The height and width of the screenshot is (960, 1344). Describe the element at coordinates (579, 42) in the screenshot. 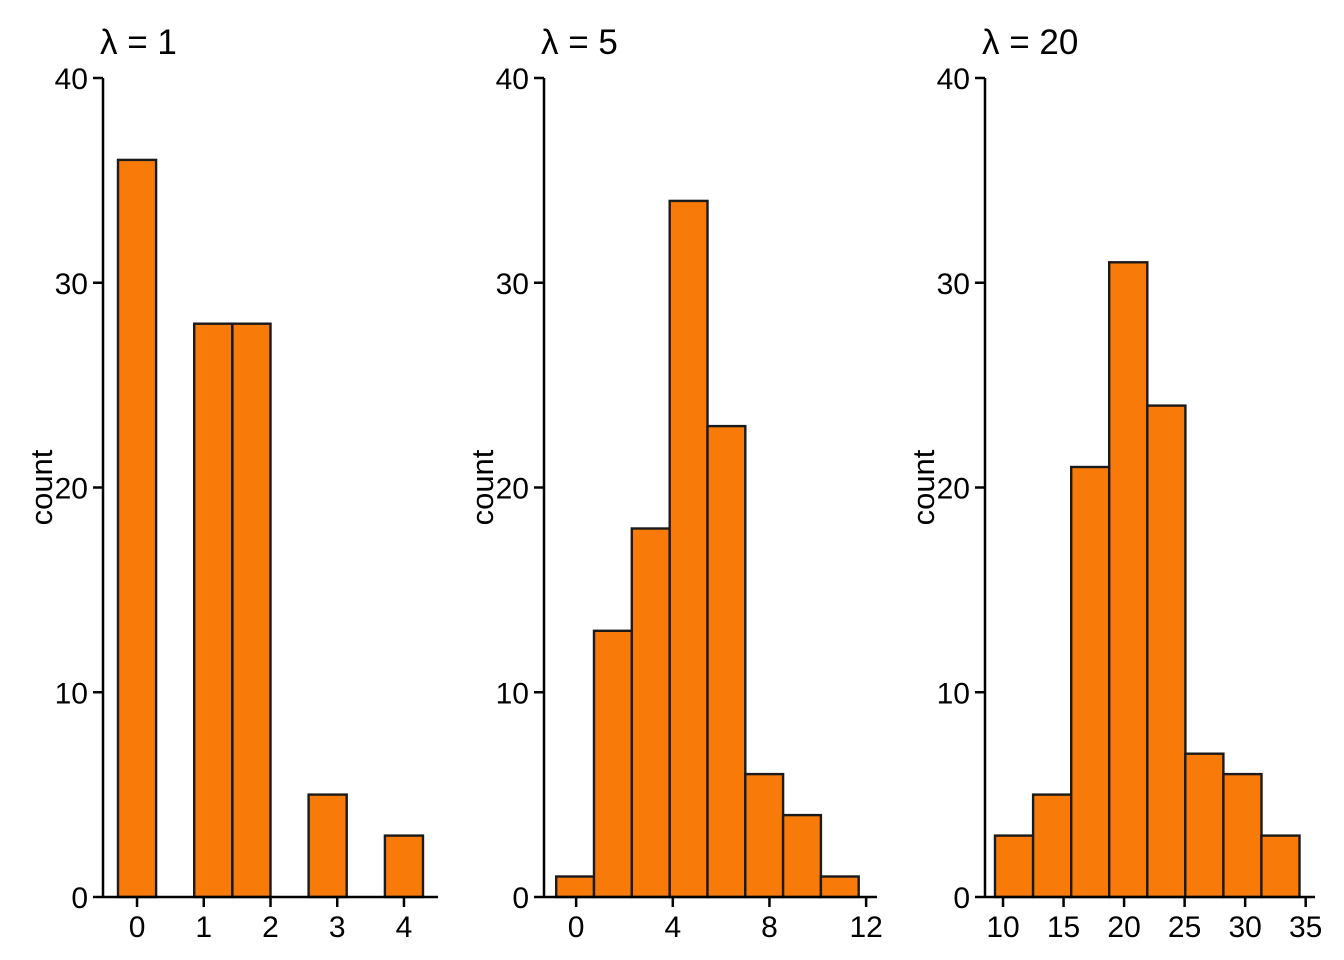

I see `panel-title: λ = 5` at that location.